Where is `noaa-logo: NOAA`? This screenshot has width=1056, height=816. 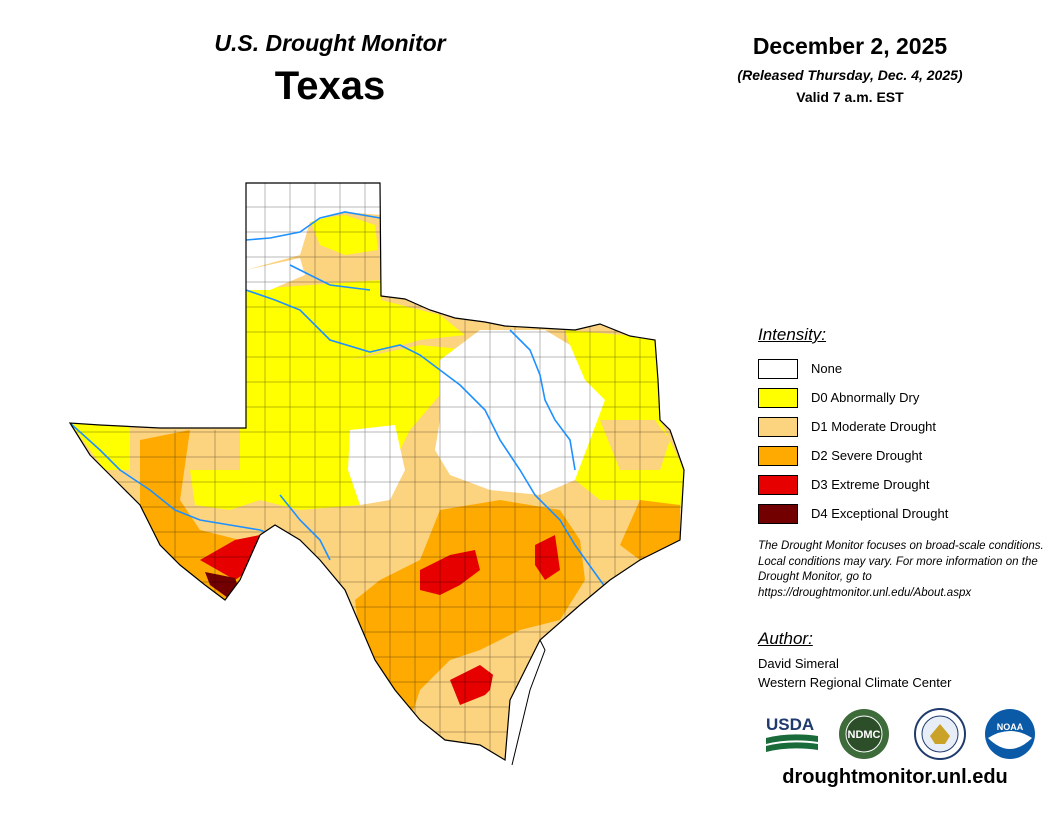 noaa-logo: NOAA is located at coordinates (1010, 734).